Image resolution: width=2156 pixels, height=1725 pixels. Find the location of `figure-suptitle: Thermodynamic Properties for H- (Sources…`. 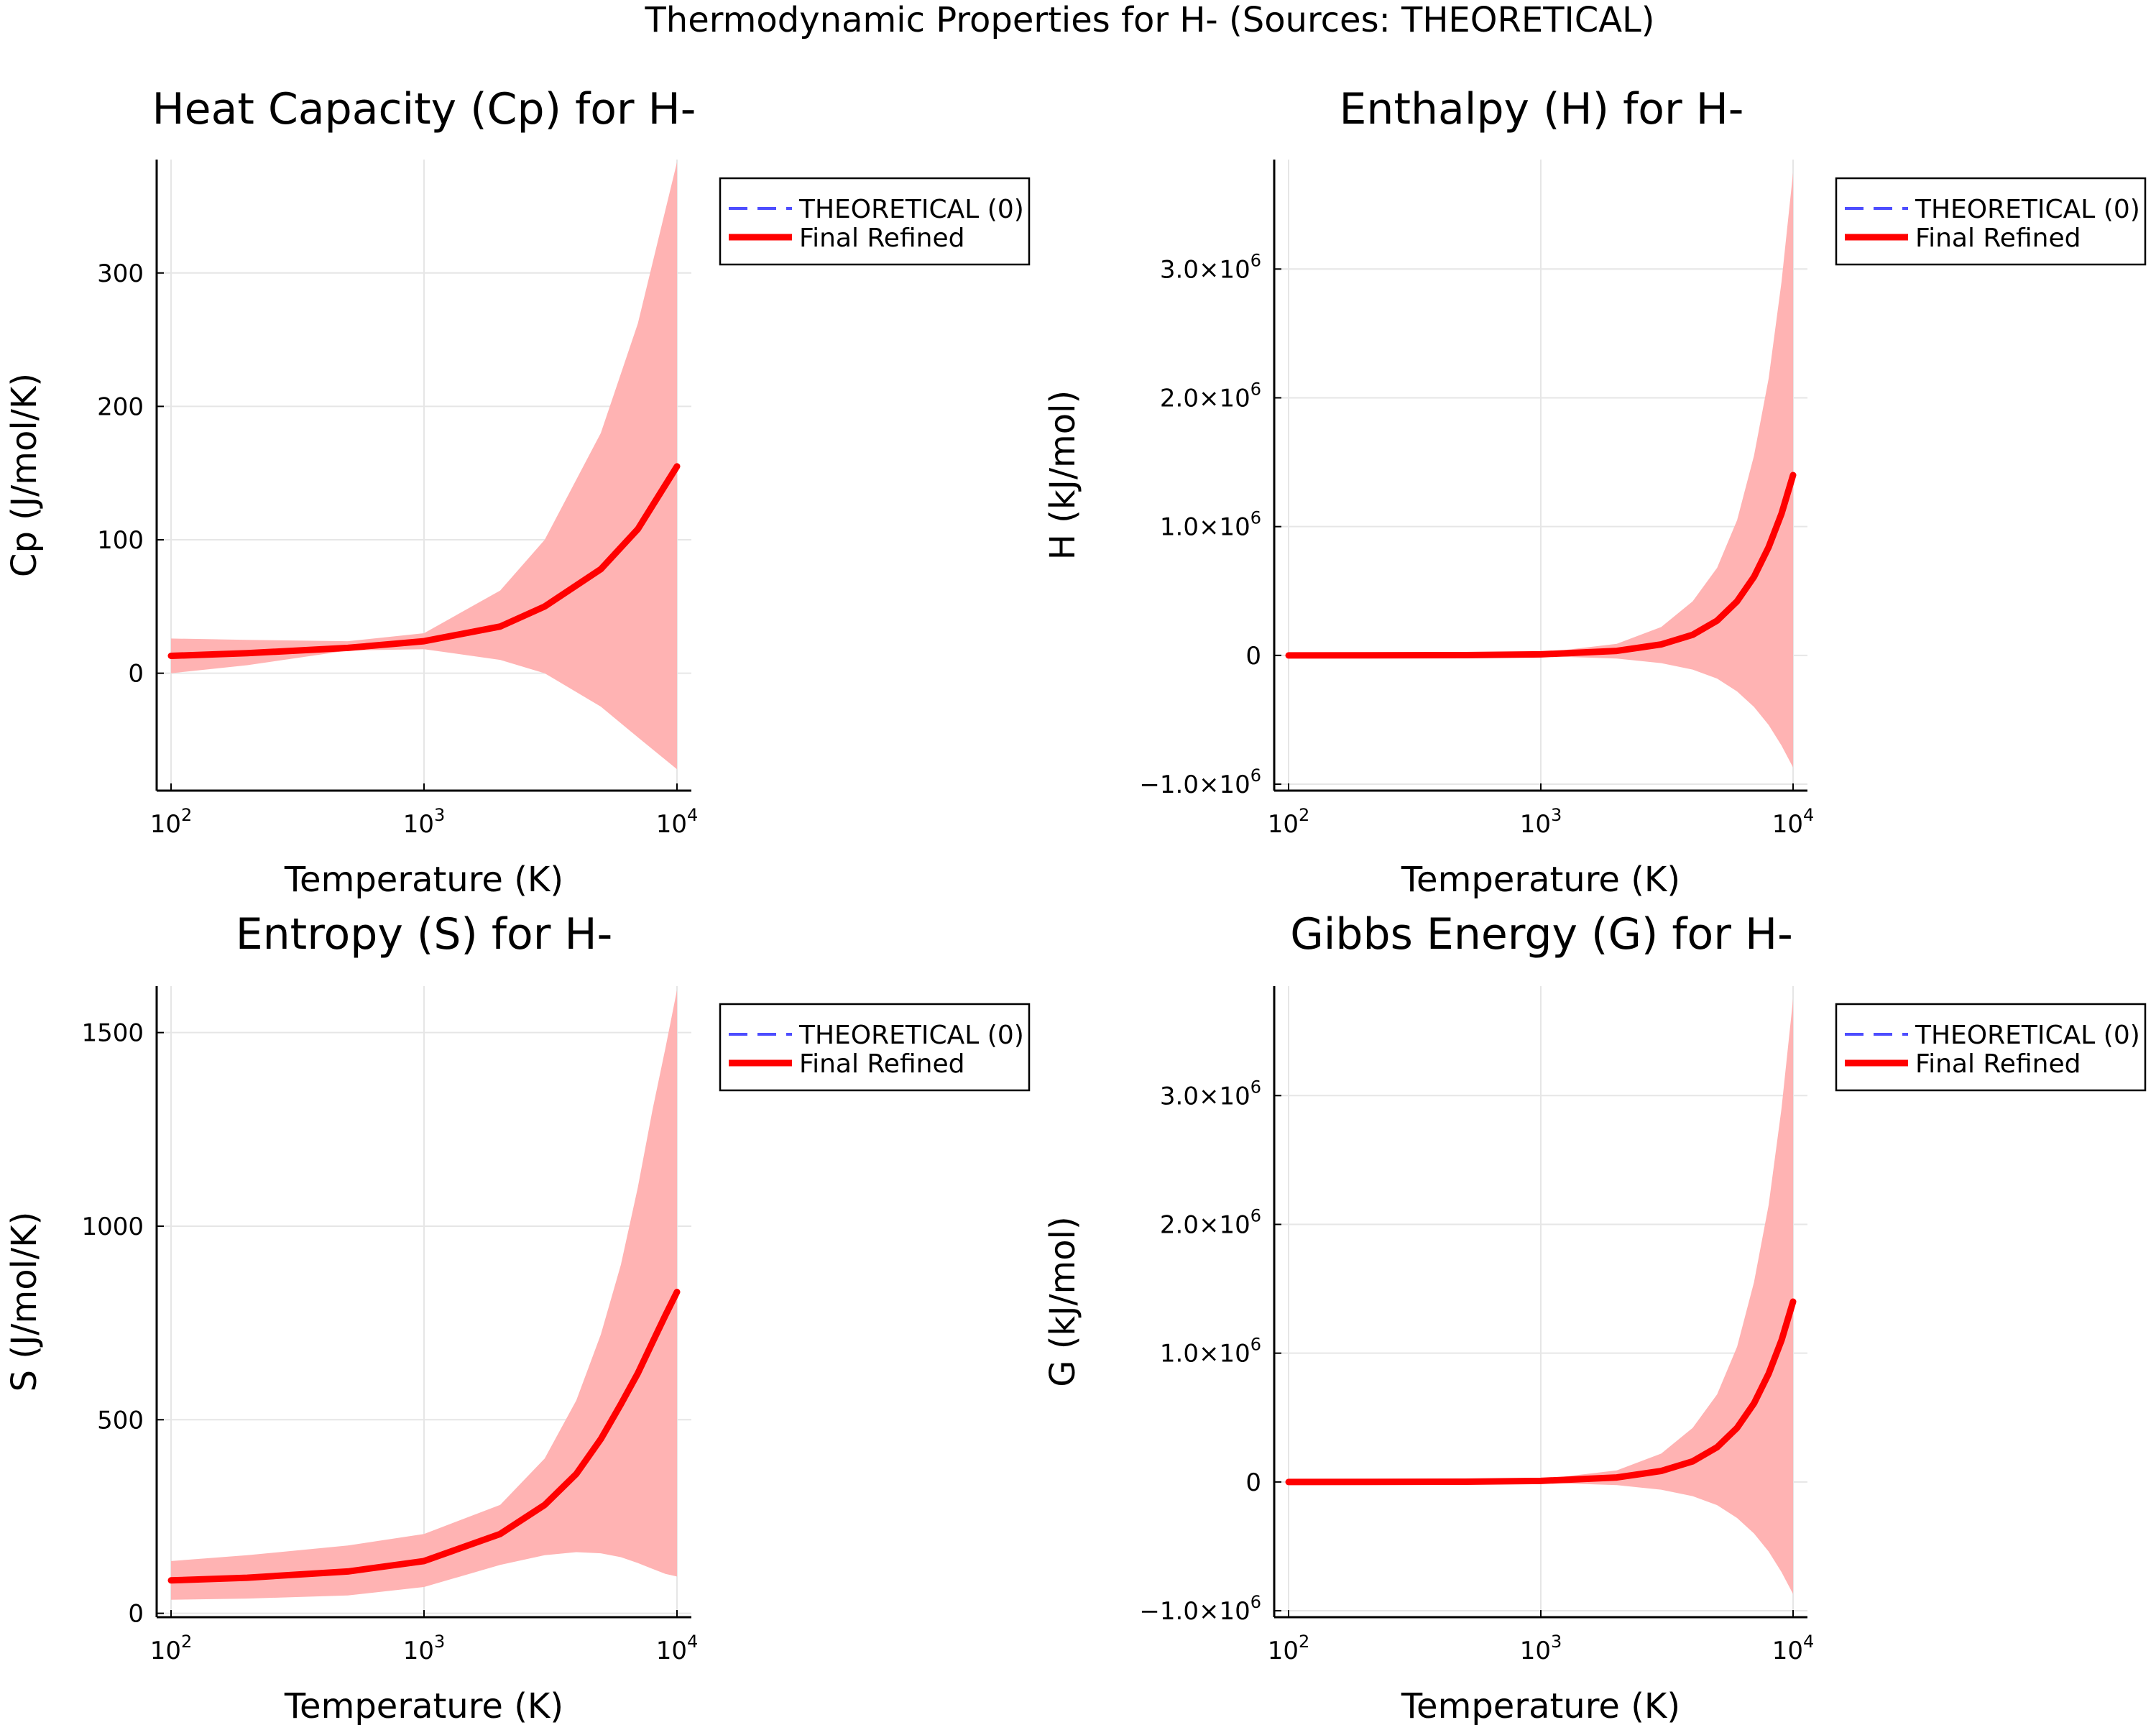

figure-suptitle: Thermodynamic Properties for H- (Sources… is located at coordinates (1149, 20).